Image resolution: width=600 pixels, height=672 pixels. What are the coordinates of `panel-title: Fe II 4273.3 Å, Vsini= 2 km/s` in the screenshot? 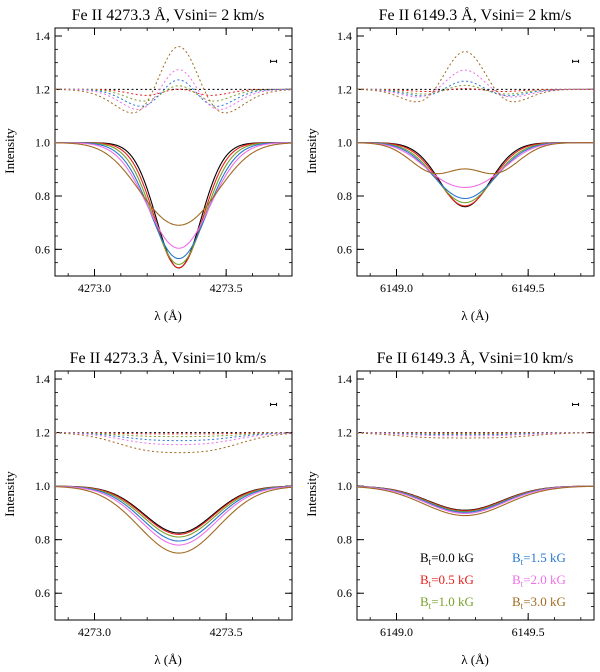 It's located at (168, 15).